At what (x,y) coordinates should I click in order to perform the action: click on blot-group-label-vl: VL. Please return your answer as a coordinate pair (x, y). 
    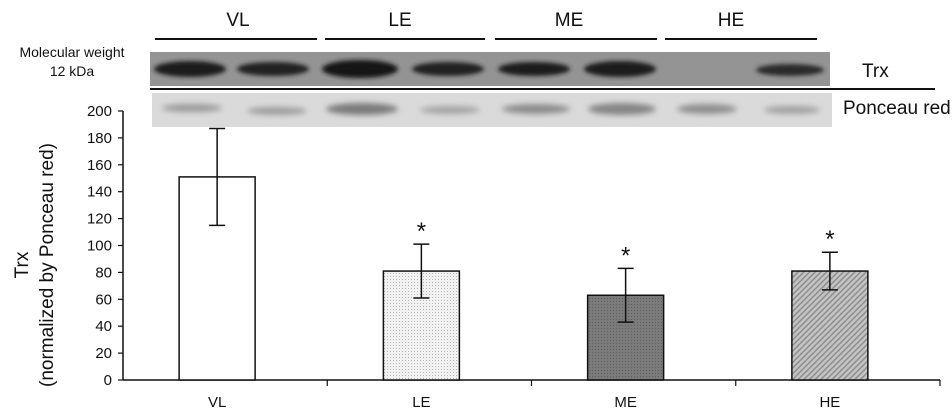
    Looking at the image, I should click on (238, 20).